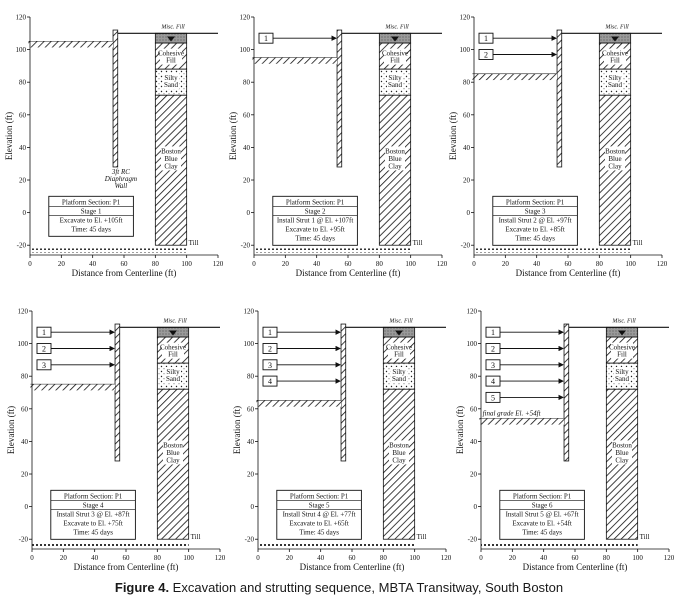 The height and width of the screenshot is (600, 678). I want to click on stage-info-line-1: Stage 6, so click(542, 505).